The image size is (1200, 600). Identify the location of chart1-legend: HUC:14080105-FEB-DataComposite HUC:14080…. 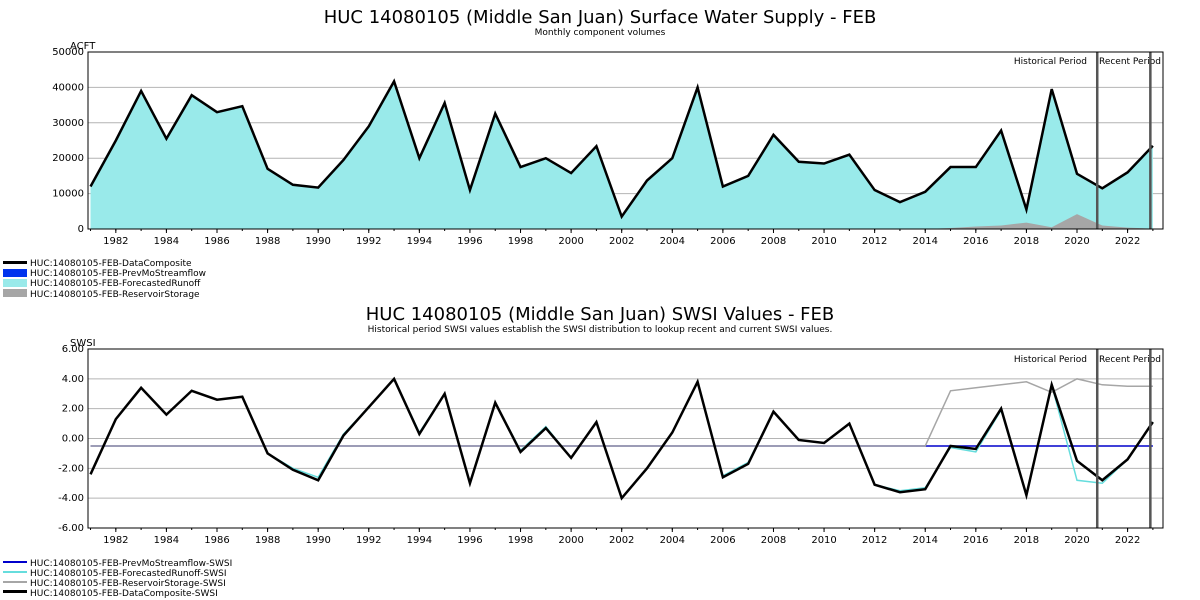
(104, 279).